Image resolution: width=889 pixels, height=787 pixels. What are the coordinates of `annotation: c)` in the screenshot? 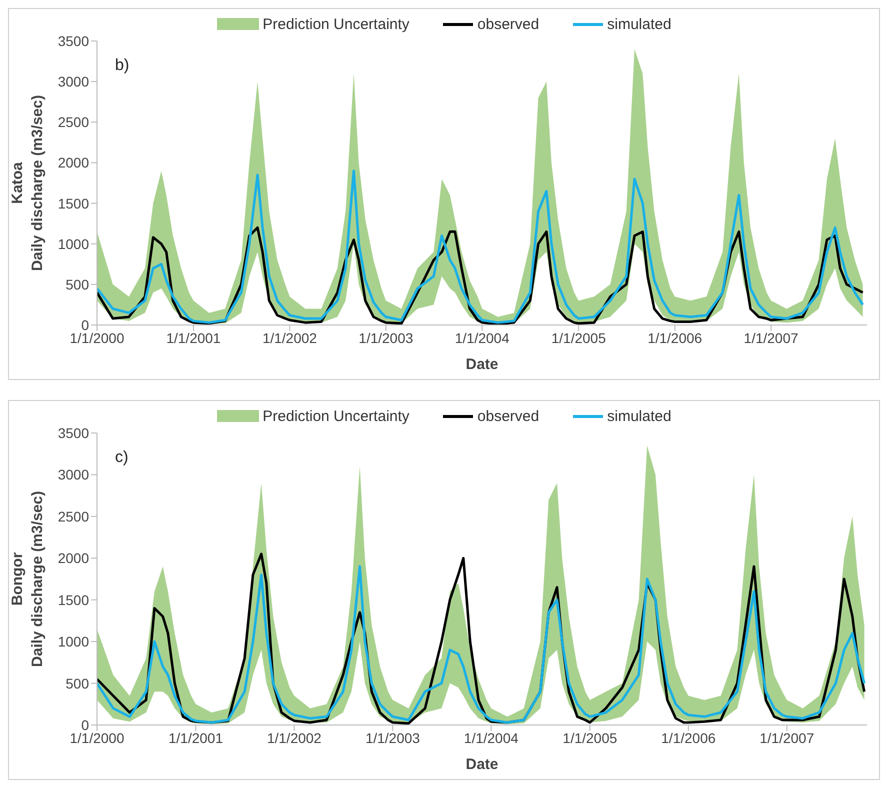 It's located at (121, 458).